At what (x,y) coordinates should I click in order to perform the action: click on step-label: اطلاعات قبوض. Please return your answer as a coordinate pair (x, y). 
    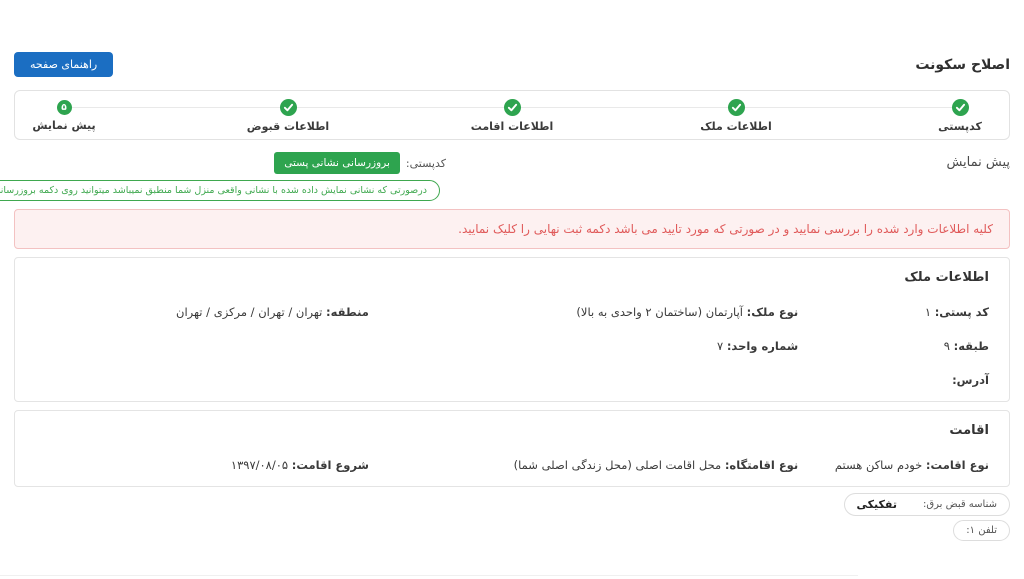
    Looking at the image, I should click on (288, 126).